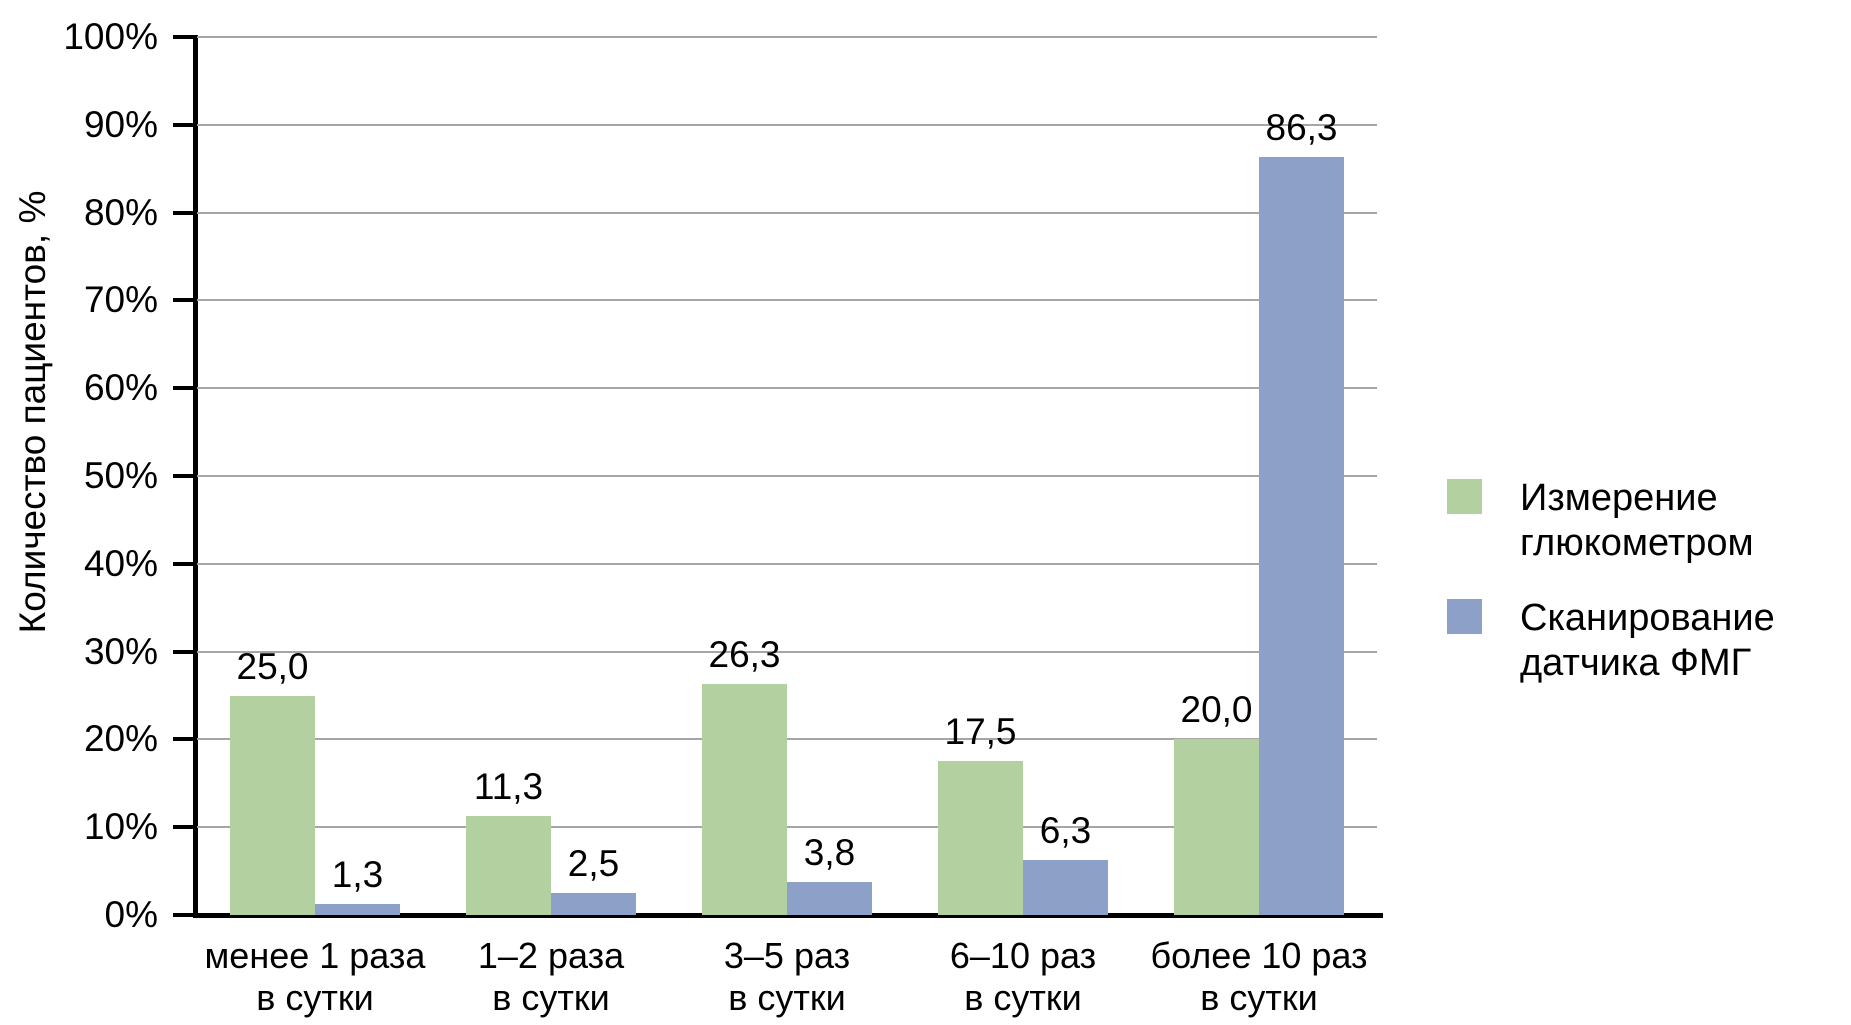 The height and width of the screenshot is (1025, 1851). What do you see at coordinates (120, 475) in the screenshot?
I see `y-tick-label-50: 50%` at bounding box center [120, 475].